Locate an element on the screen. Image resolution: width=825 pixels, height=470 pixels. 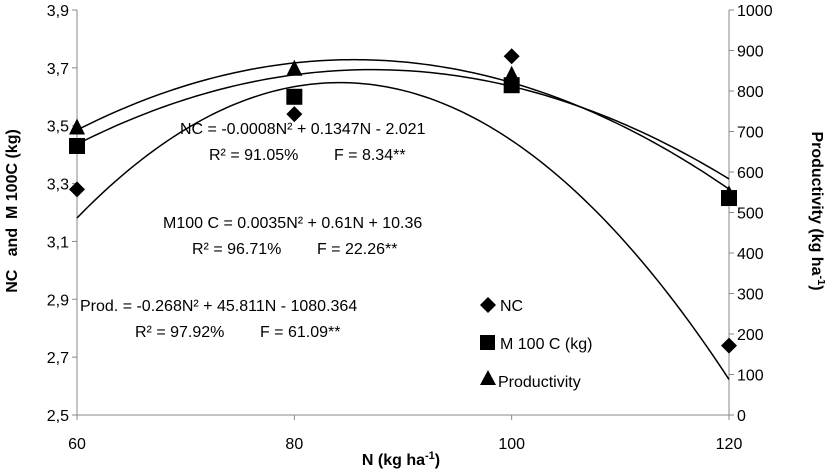
y-right-tick-label: 300 is located at coordinates (750, 295).